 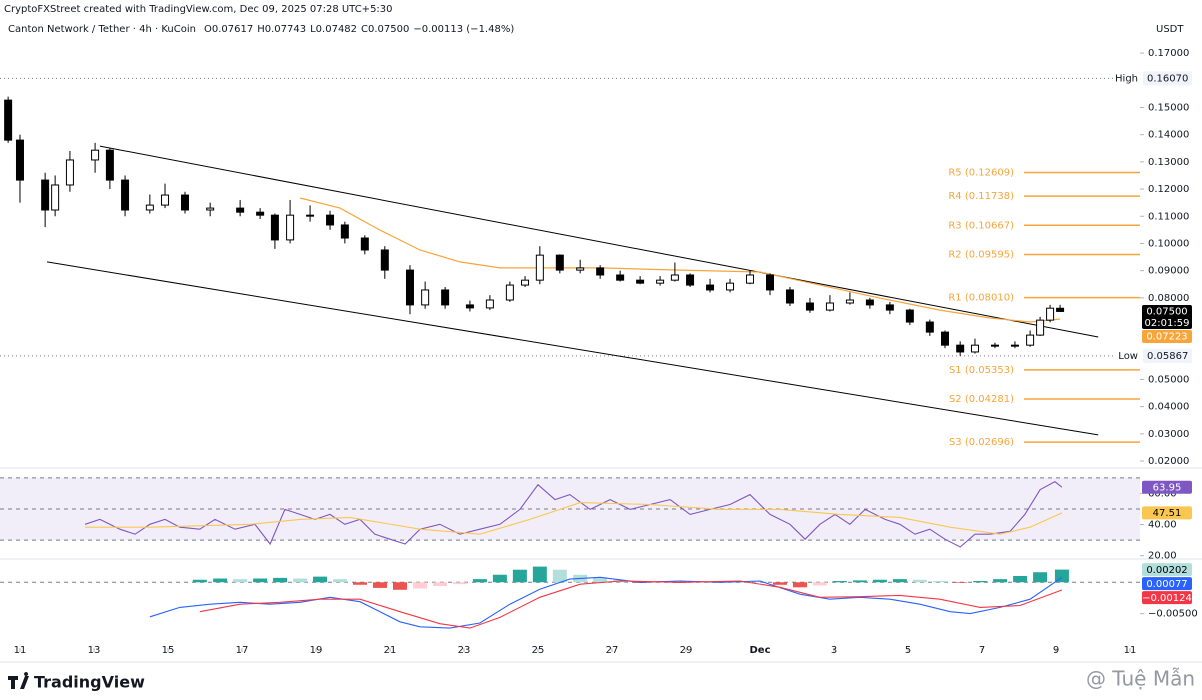 What do you see at coordinates (76, 682) in the screenshot?
I see `logo: TradingView` at bounding box center [76, 682].